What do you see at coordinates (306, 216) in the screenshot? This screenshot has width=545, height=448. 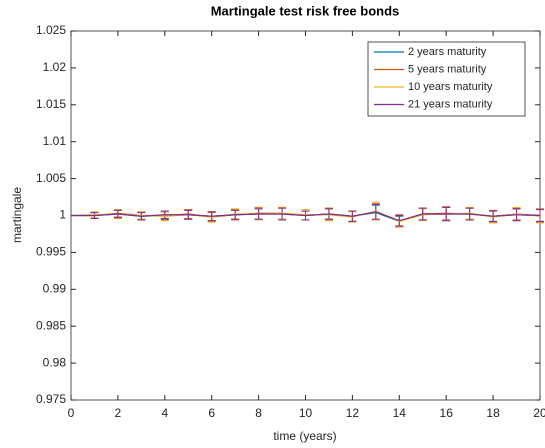 I see `series-line` at bounding box center [306, 216].